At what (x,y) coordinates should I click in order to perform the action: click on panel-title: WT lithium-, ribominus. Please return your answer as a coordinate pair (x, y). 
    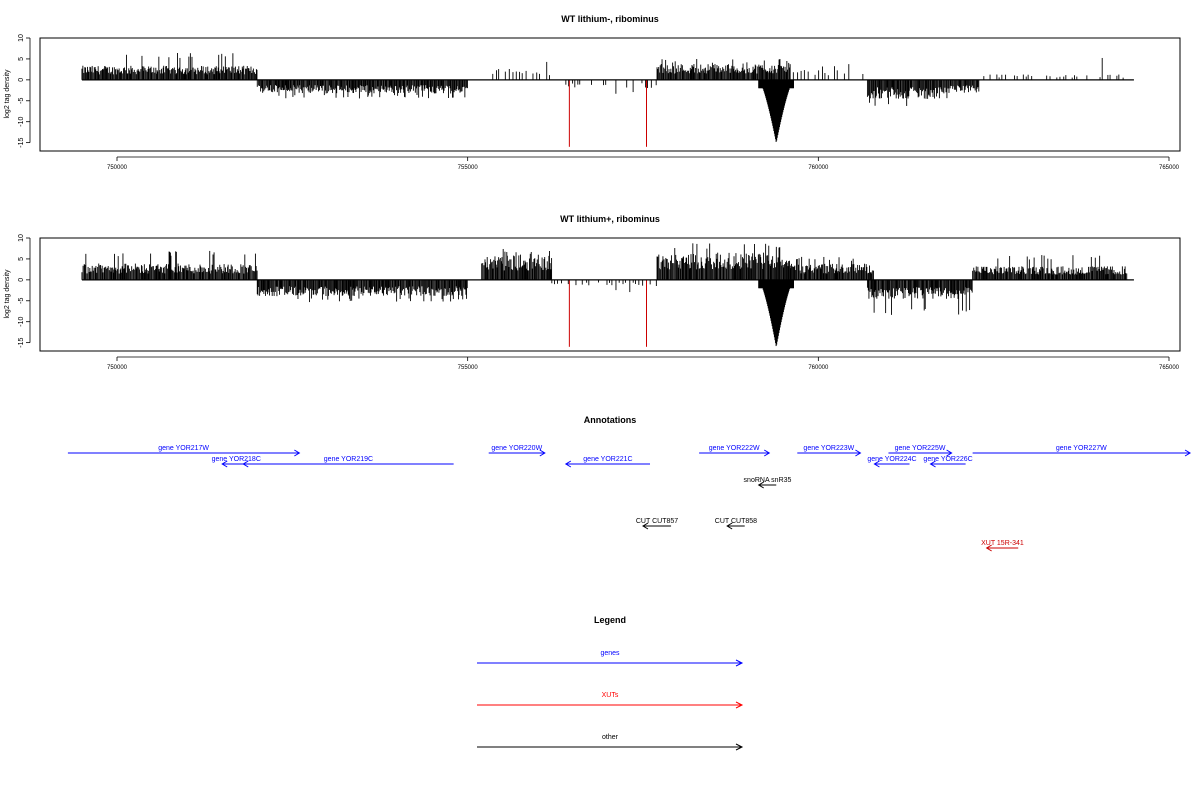
    Looking at the image, I should click on (610, 19).